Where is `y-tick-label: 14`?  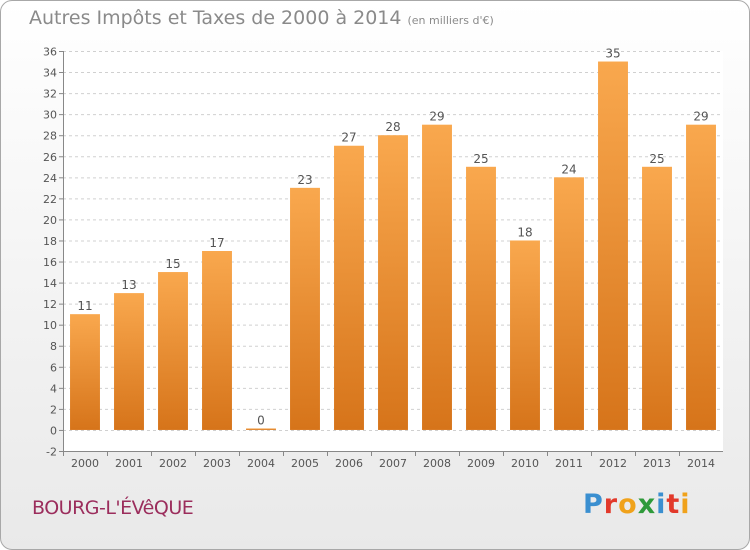 y-tick-label: 14 is located at coordinates (50, 283).